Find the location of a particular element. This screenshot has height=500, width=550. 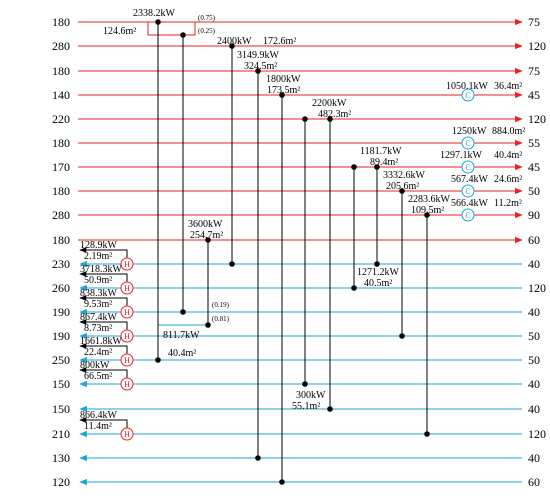

exchanger-area: 40.5m² is located at coordinates (378, 283).